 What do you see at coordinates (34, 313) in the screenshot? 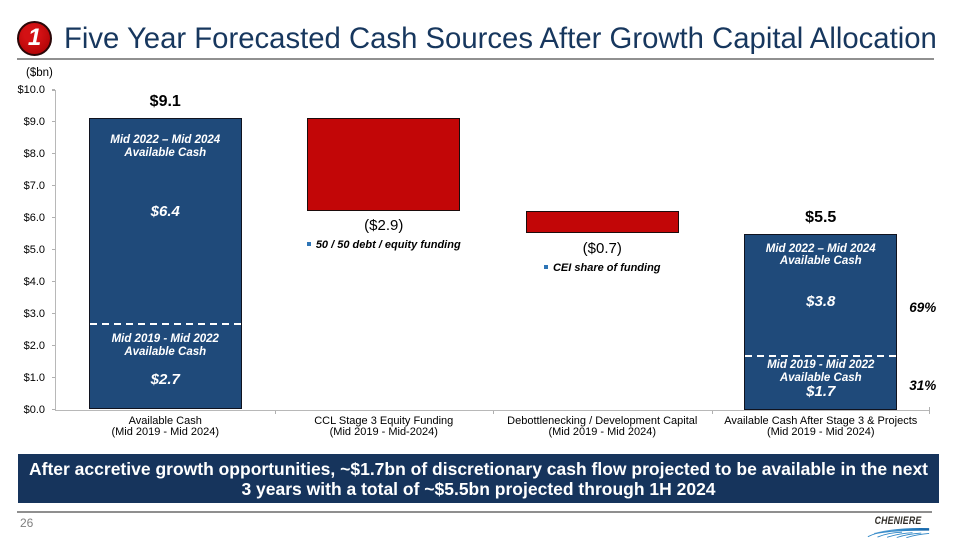
I see `y-axis-tick-label: $3.0` at bounding box center [34, 313].